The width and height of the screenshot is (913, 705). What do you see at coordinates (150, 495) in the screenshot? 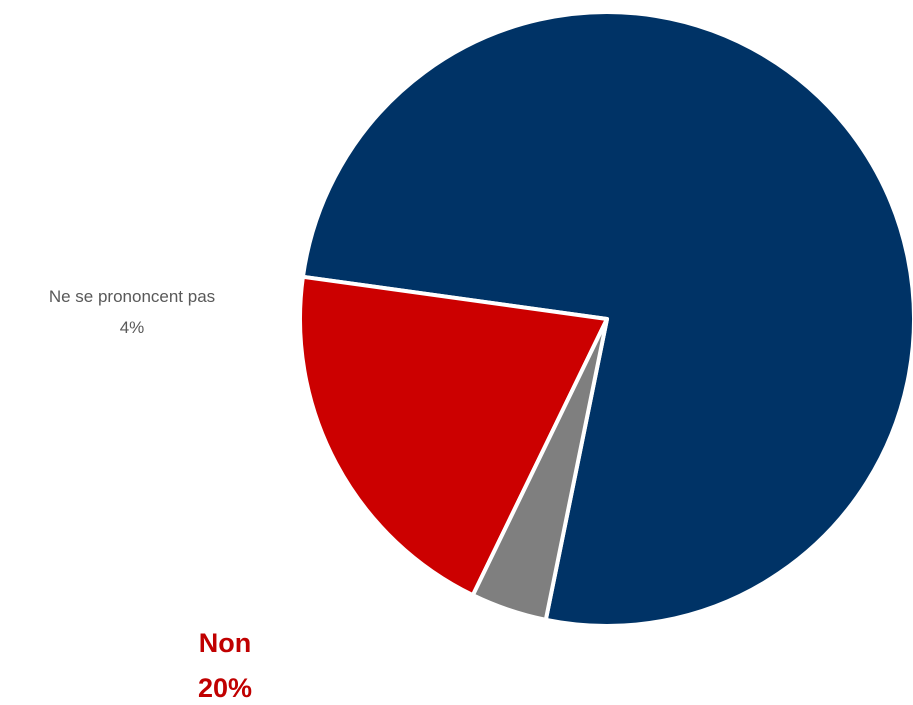
I see `pie-labels: Ne se prononcent pas 4% Non 20%` at bounding box center [150, 495].